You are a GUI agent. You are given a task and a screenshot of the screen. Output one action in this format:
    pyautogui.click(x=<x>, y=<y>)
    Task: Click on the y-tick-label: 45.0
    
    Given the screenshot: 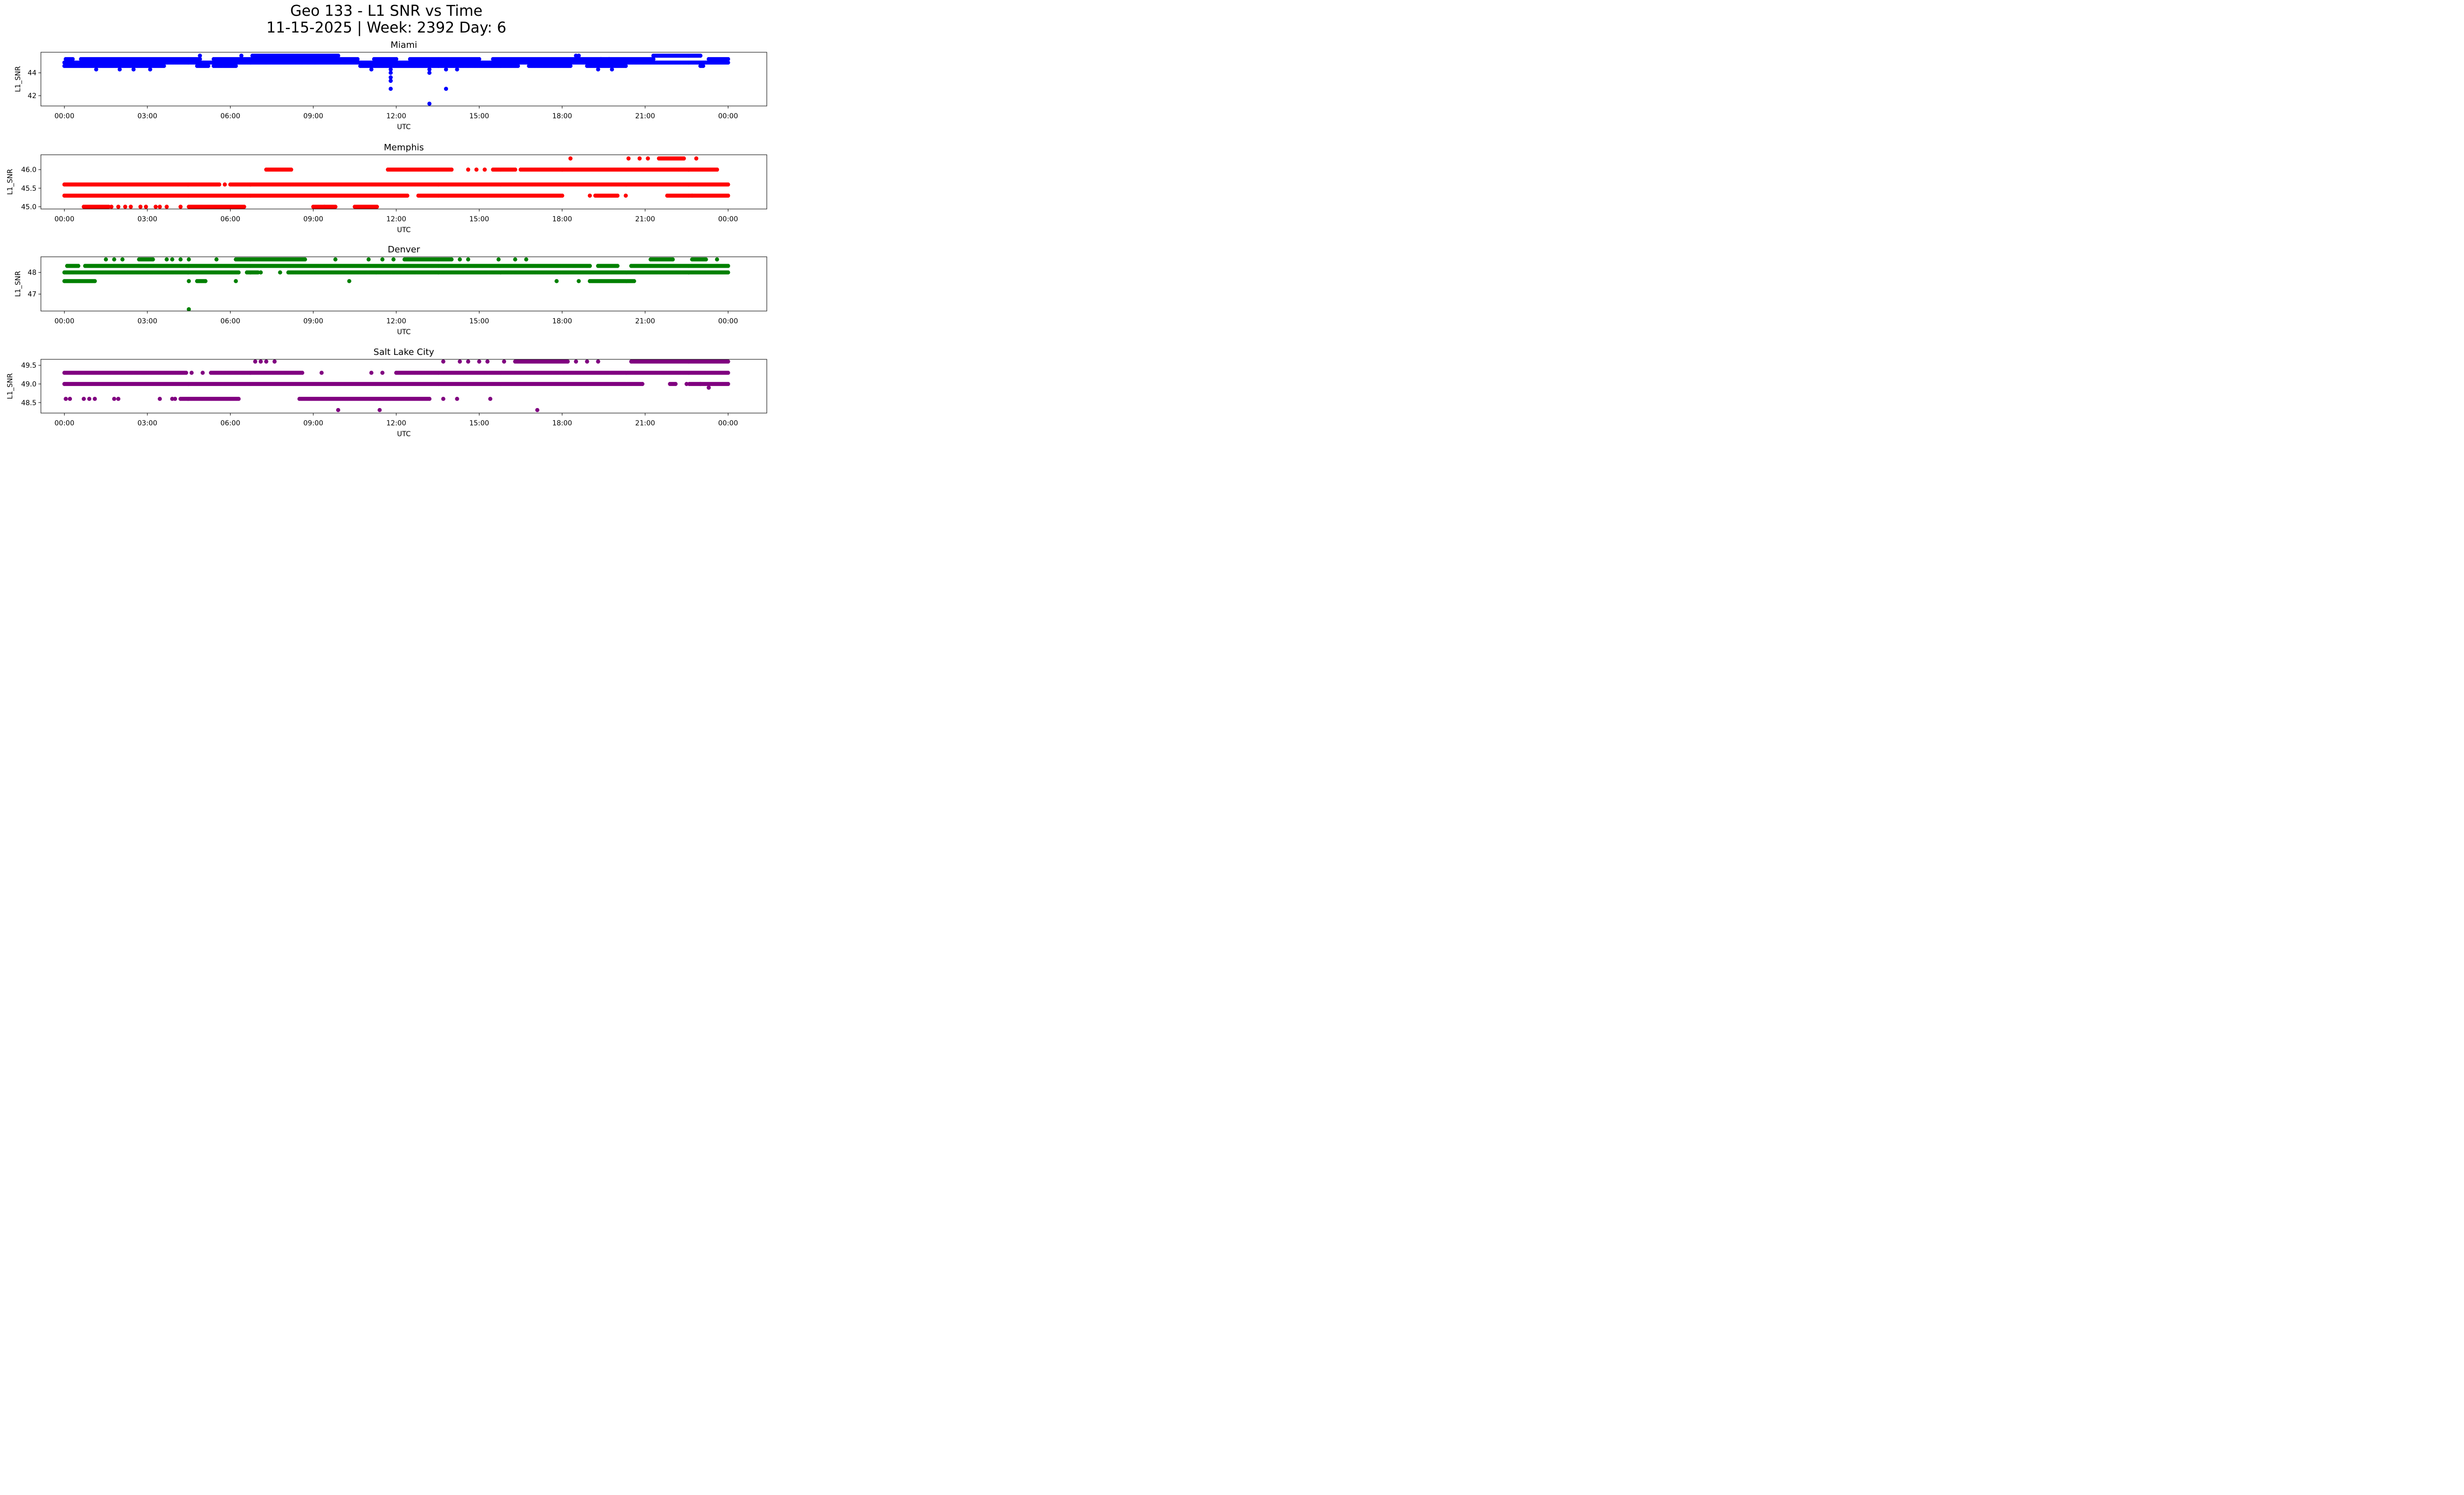 What is the action you would take?
    pyautogui.click(x=28, y=207)
    